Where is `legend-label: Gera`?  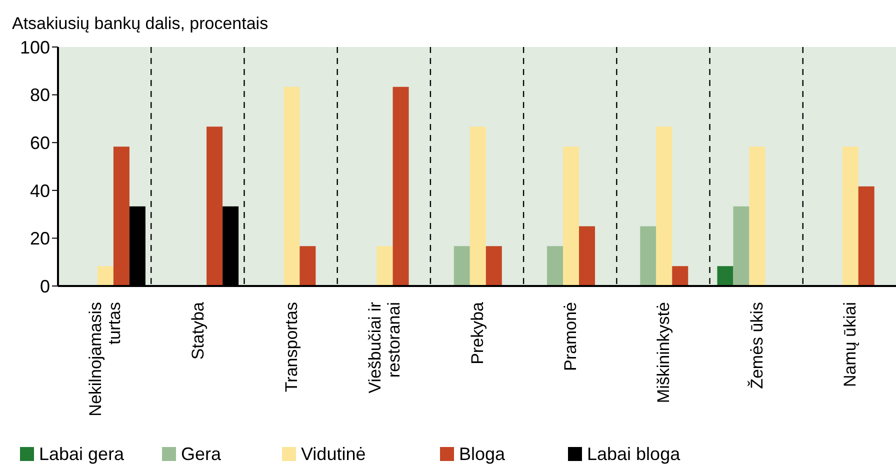 legend-label: Gera is located at coordinates (201, 454).